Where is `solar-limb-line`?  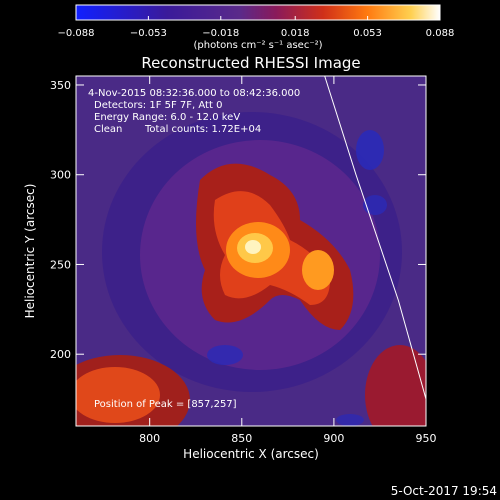 solar-limb-line is located at coordinates (375, 238).